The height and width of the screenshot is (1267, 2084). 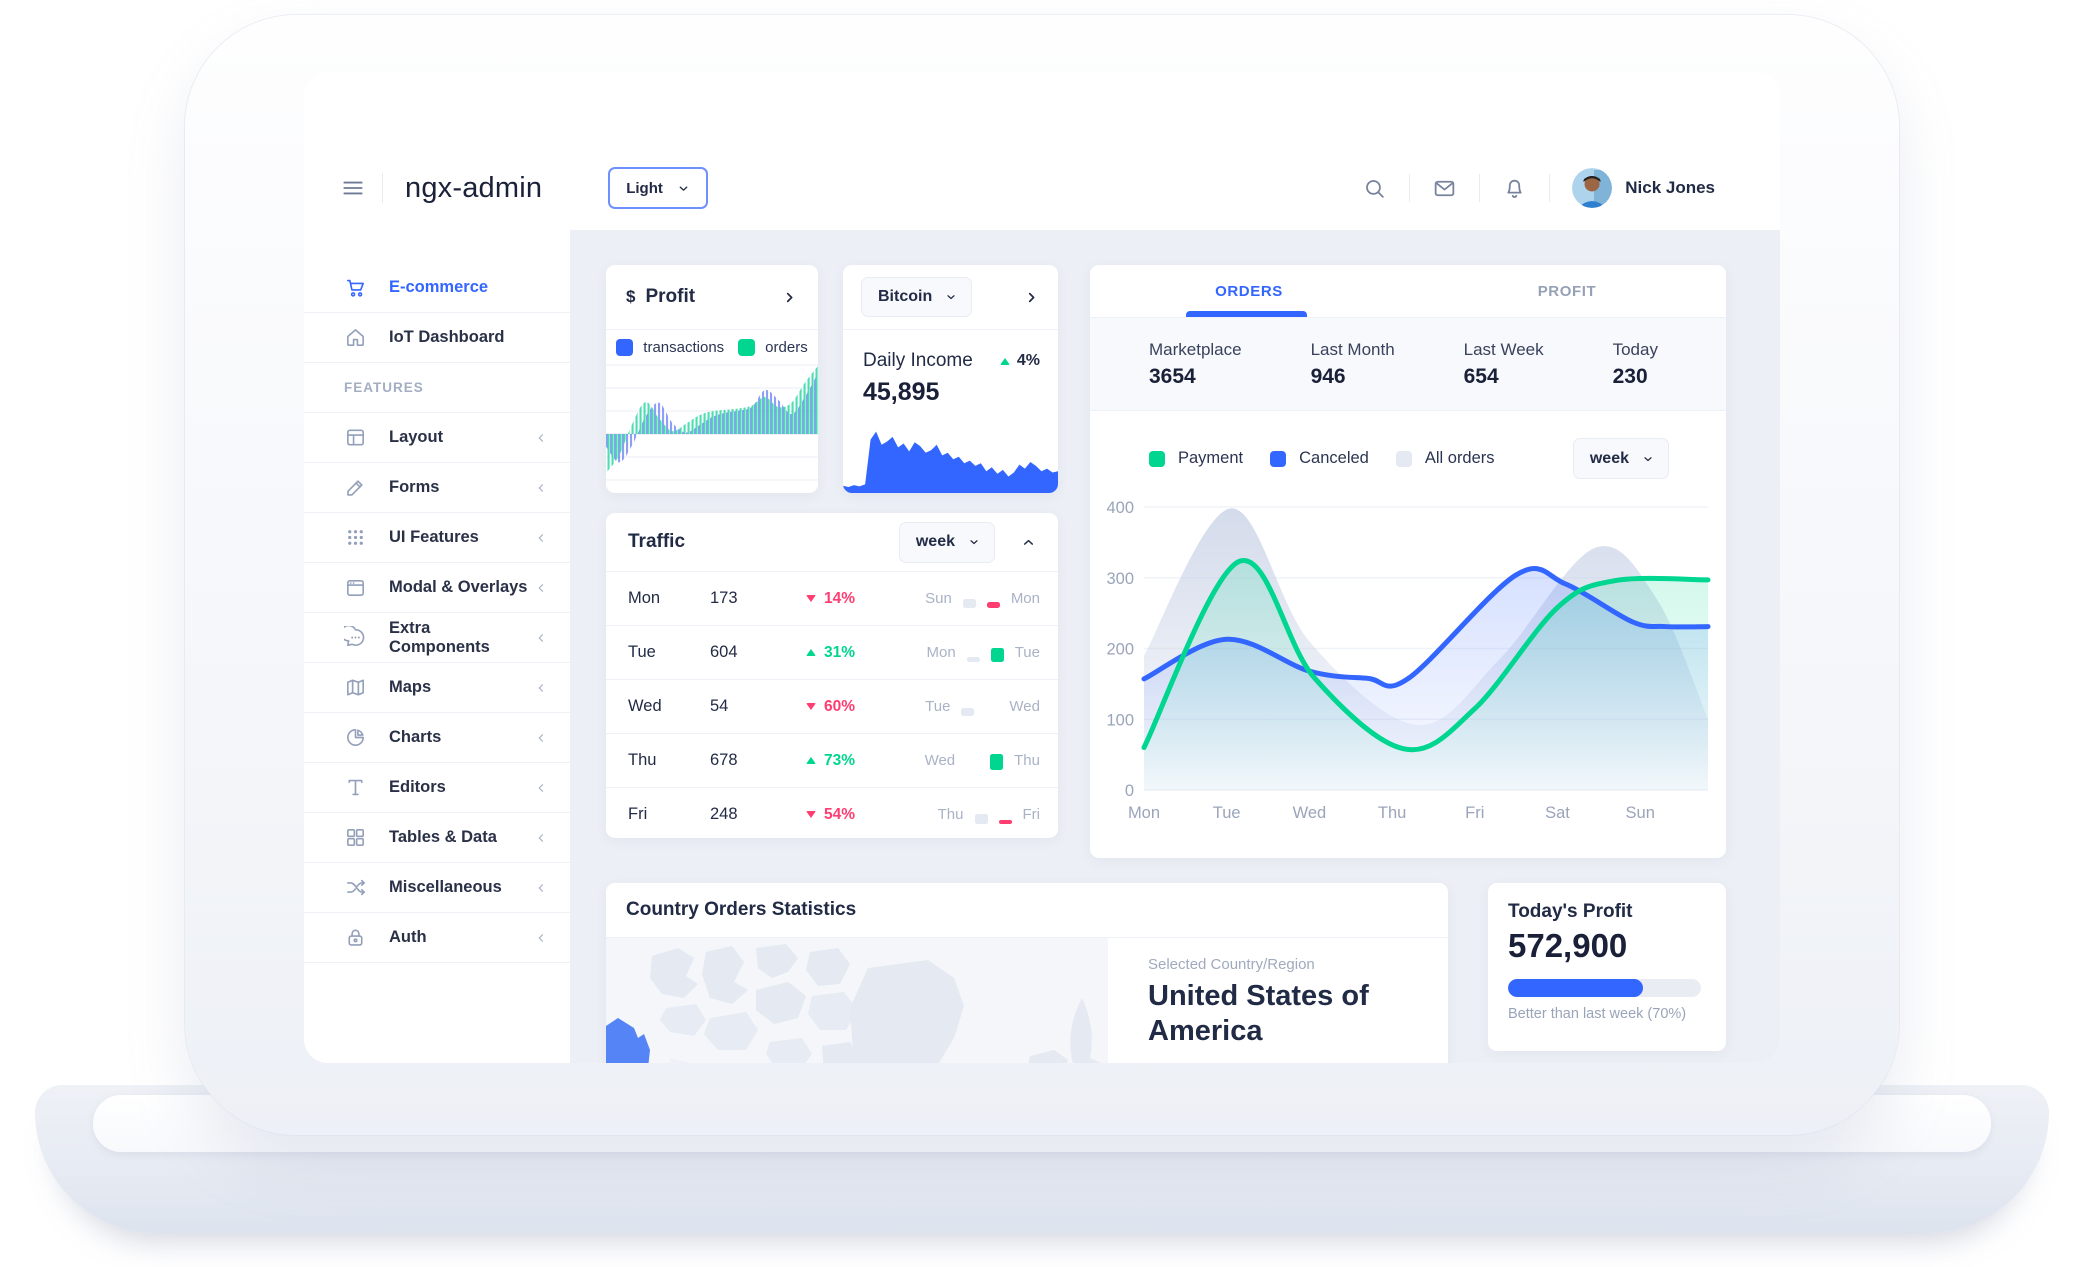 I want to click on sidebar-item-editors: Editors, so click(x=437, y=788).